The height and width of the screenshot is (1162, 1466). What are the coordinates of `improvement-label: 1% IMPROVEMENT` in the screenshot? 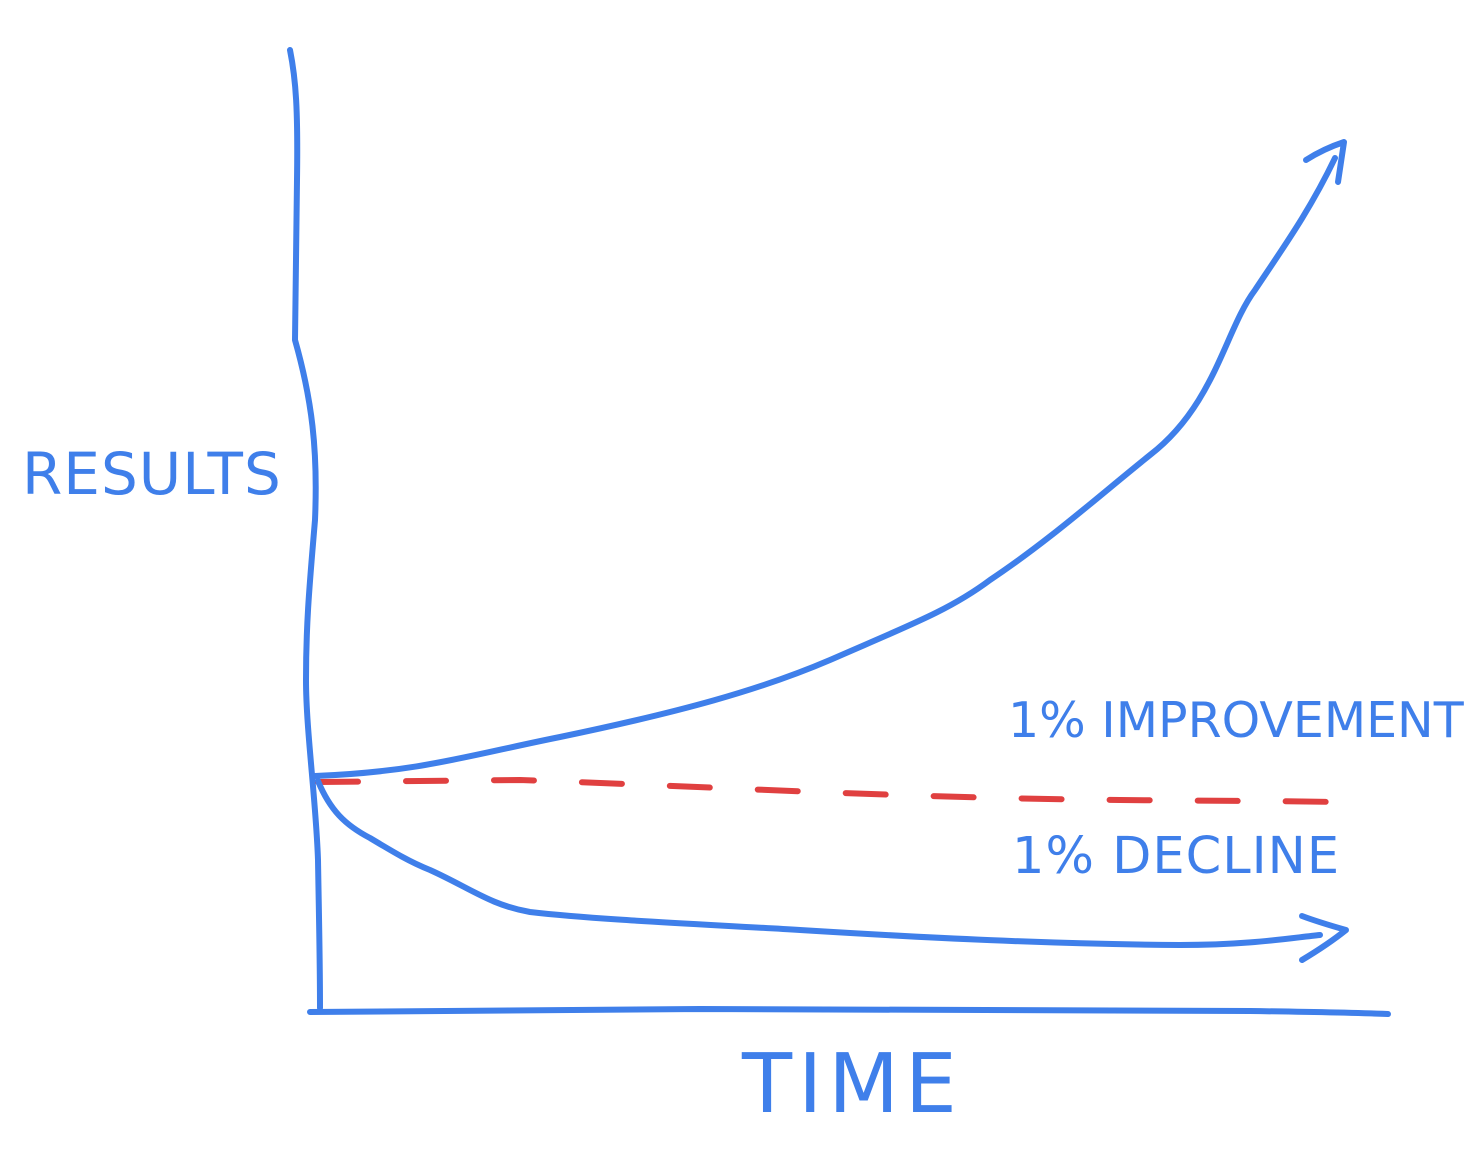 It's located at (1236, 720).